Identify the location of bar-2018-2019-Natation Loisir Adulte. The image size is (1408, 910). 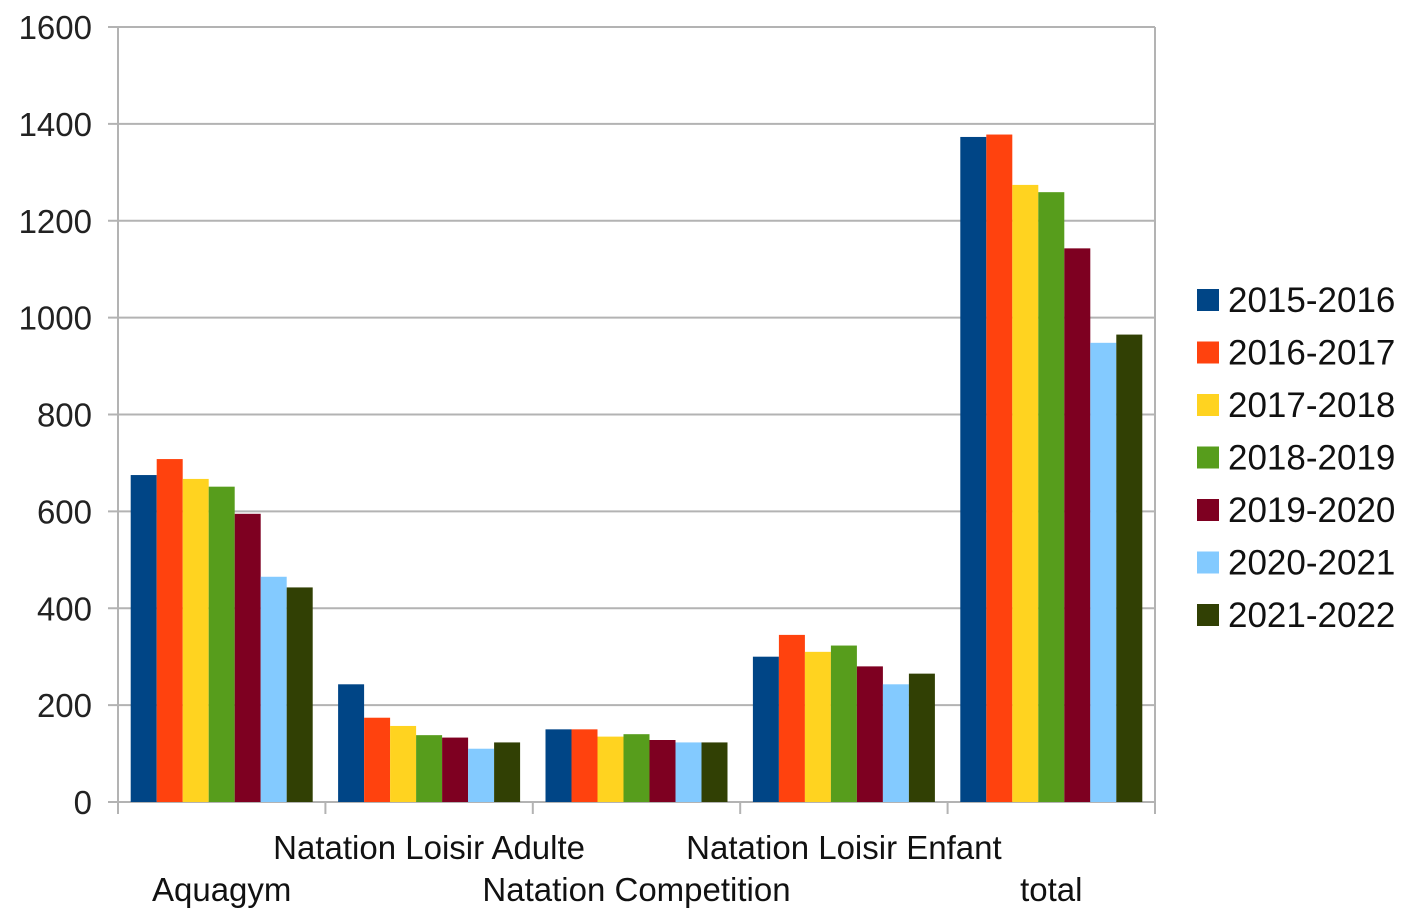
(429, 768).